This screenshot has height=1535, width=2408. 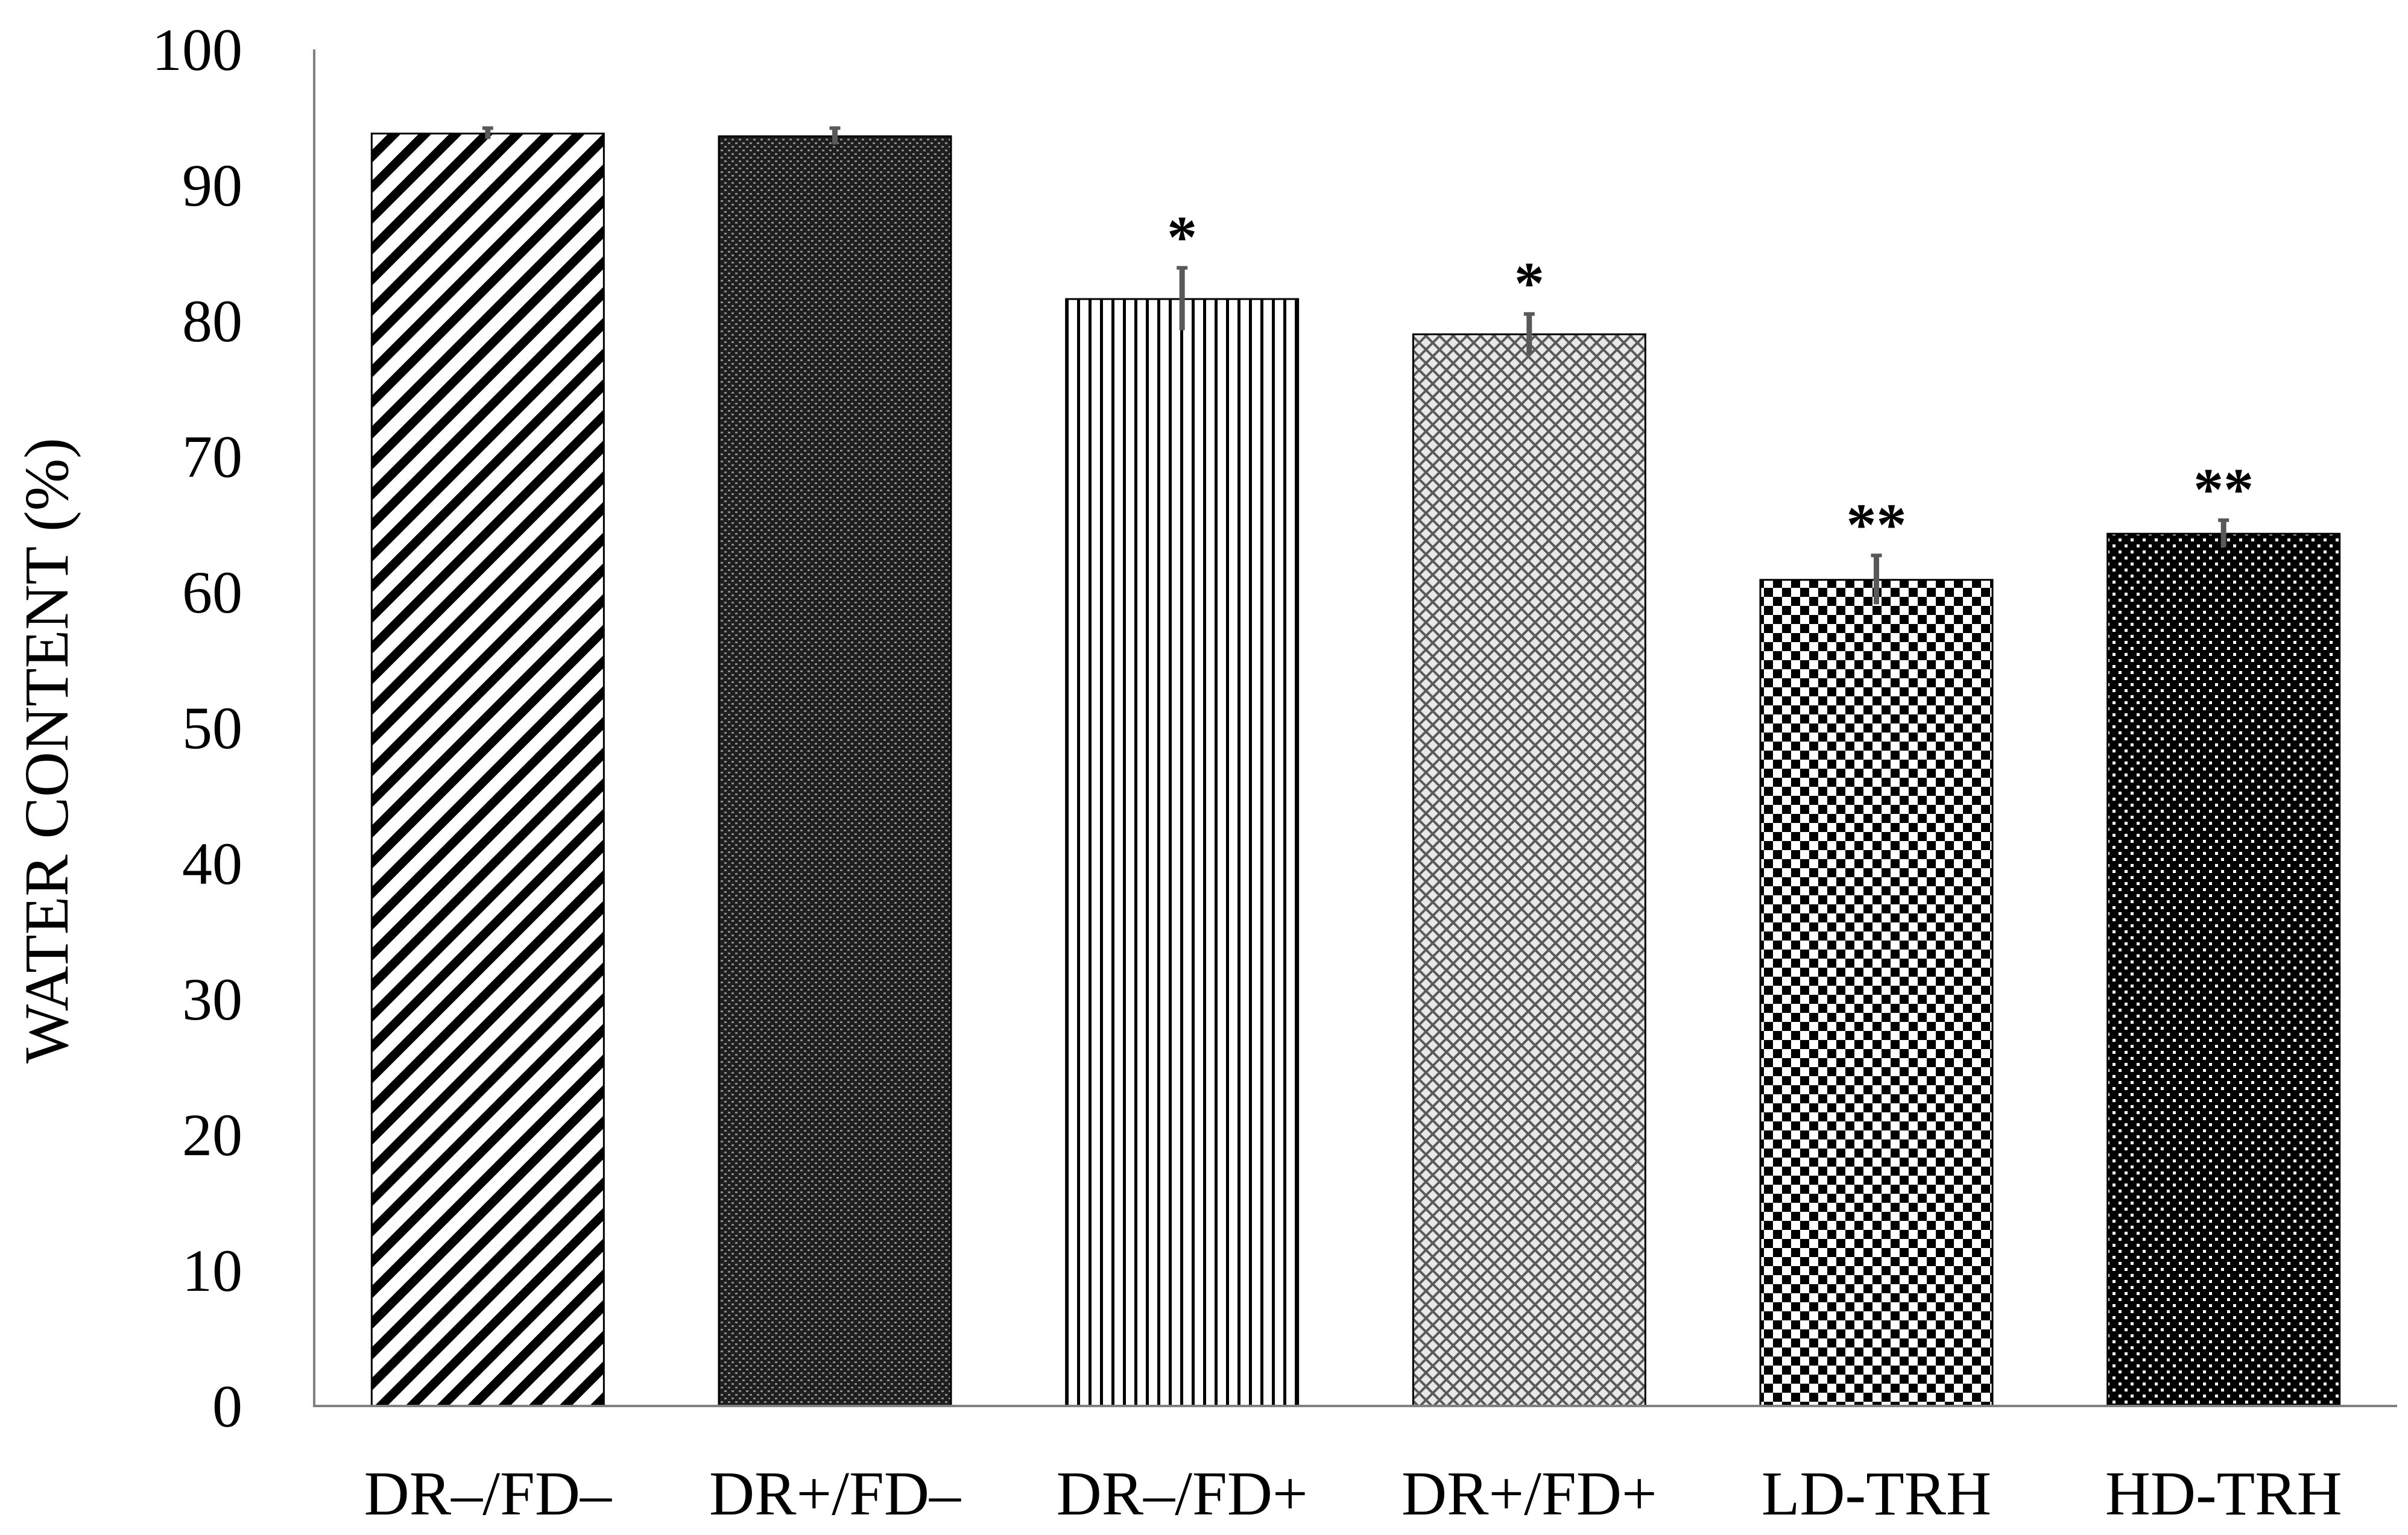 What do you see at coordinates (1877, 1493) in the screenshot?
I see `x-category-label-4: LD-TRH` at bounding box center [1877, 1493].